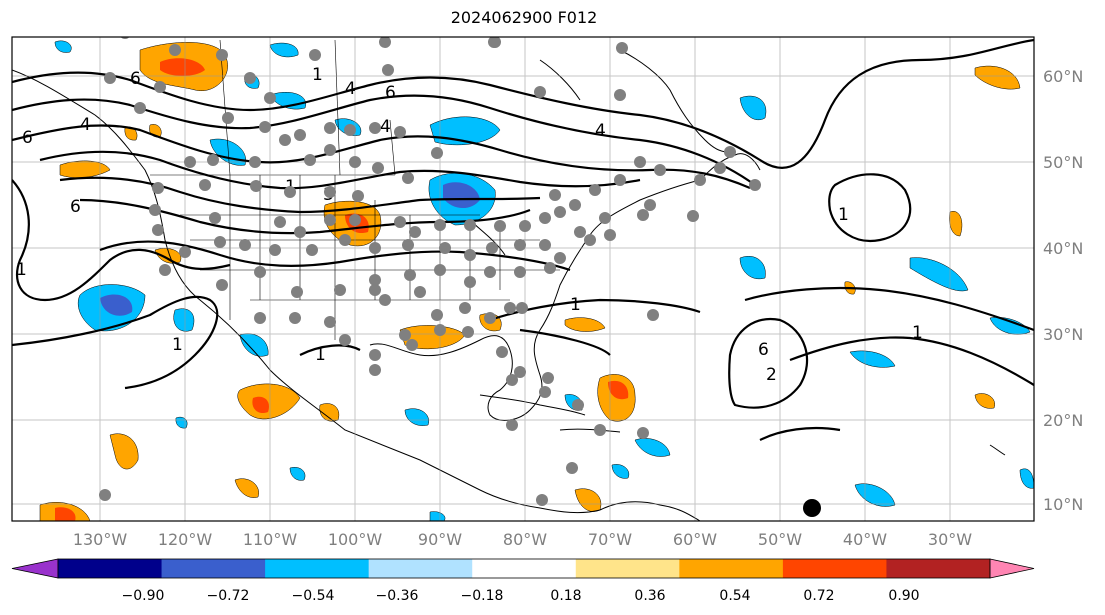 This screenshot has width=1105, height=615. Describe the element at coordinates (313, 596) in the screenshot. I see `colorbar-tick-label: −0.54` at that location.